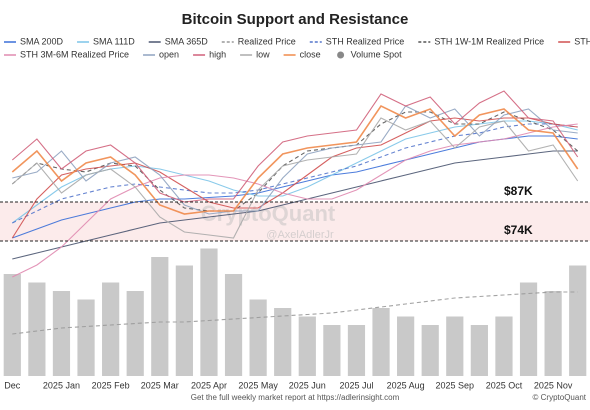  Describe the element at coordinates (295, 19) in the screenshot. I see `chart-title: Bitcoin Support and Resistance` at that location.